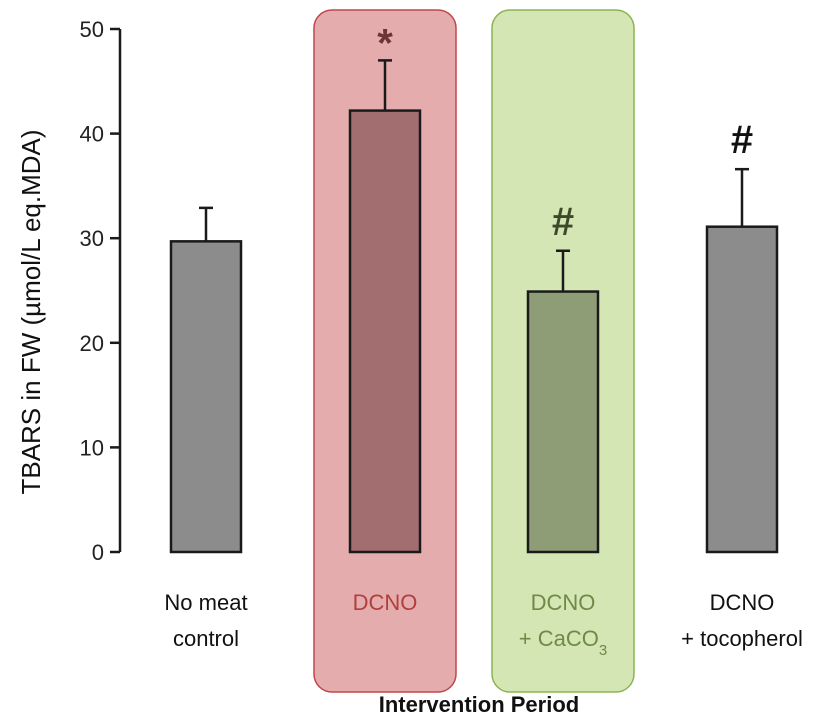 This screenshot has height=725, width=817. What do you see at coordinates (563, 222) in the screenshot?
I see `significance-marker-2: #` at bounding box center [563, 222].